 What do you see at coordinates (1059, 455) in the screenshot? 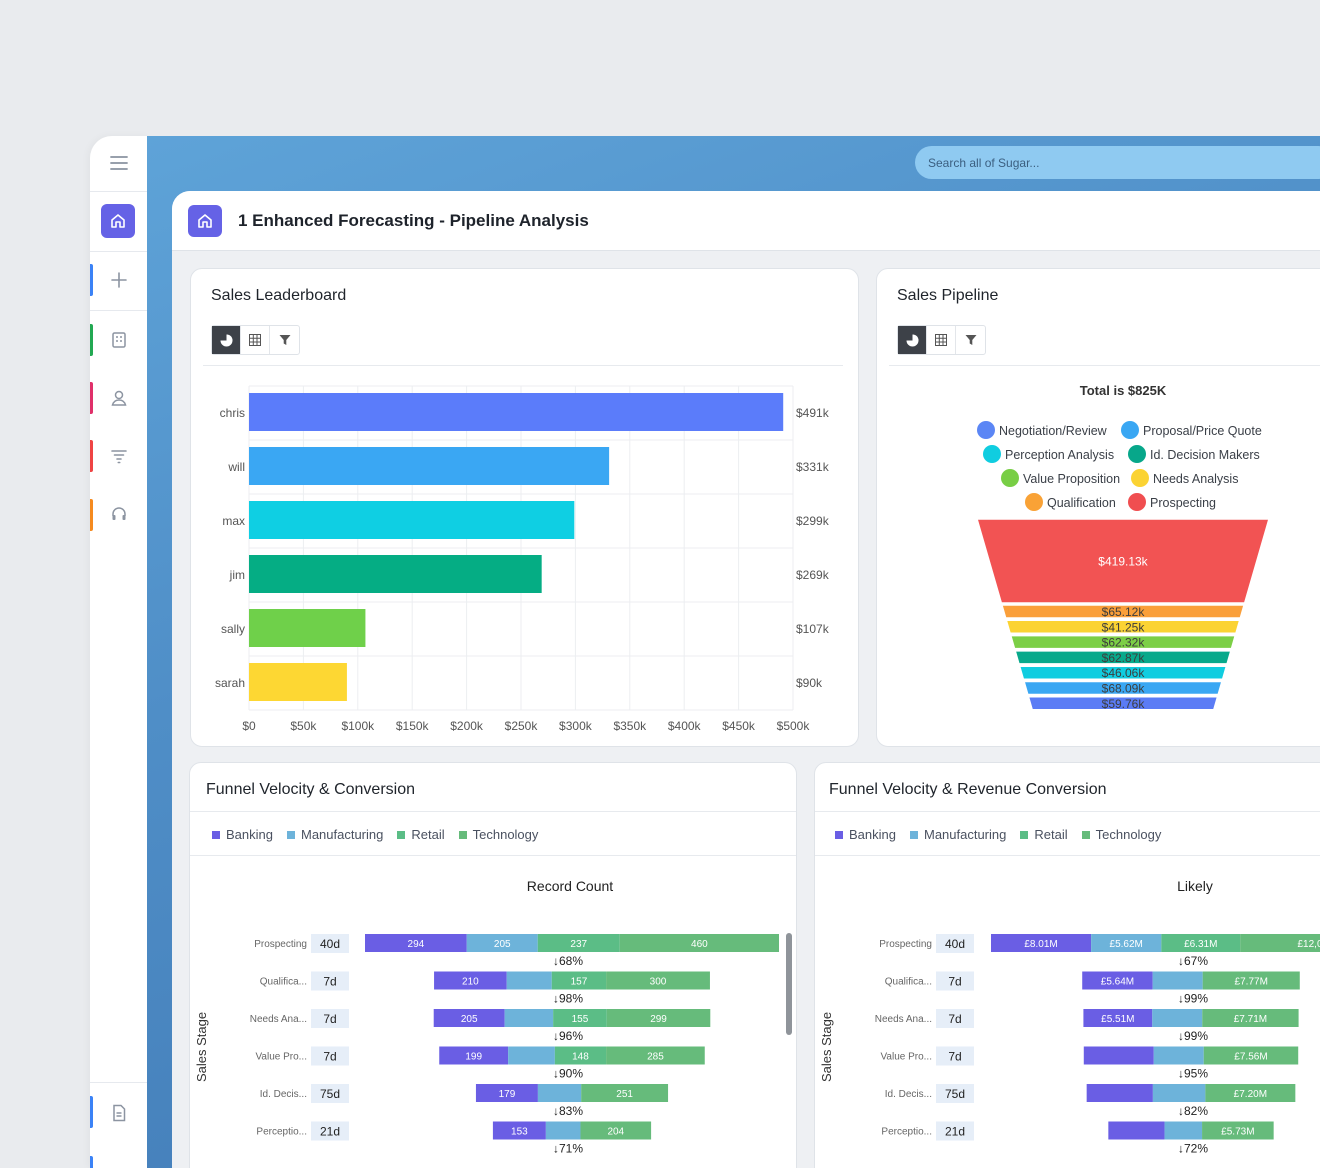
I see `legend-label: Perception Analysis` at bounding box center [1059, 455].